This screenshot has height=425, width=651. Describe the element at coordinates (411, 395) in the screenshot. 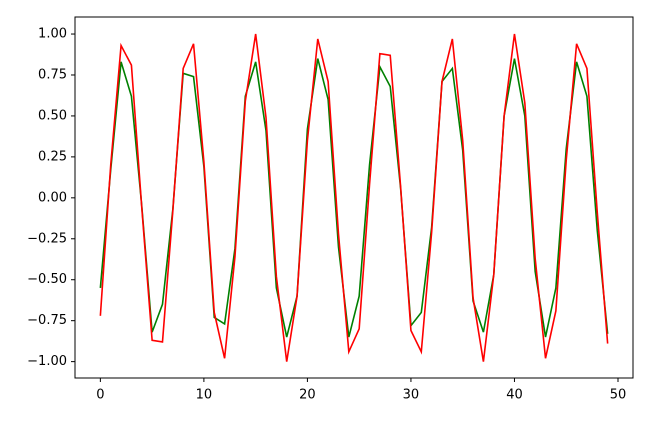

I see `x-tick-label: 30` at that location.